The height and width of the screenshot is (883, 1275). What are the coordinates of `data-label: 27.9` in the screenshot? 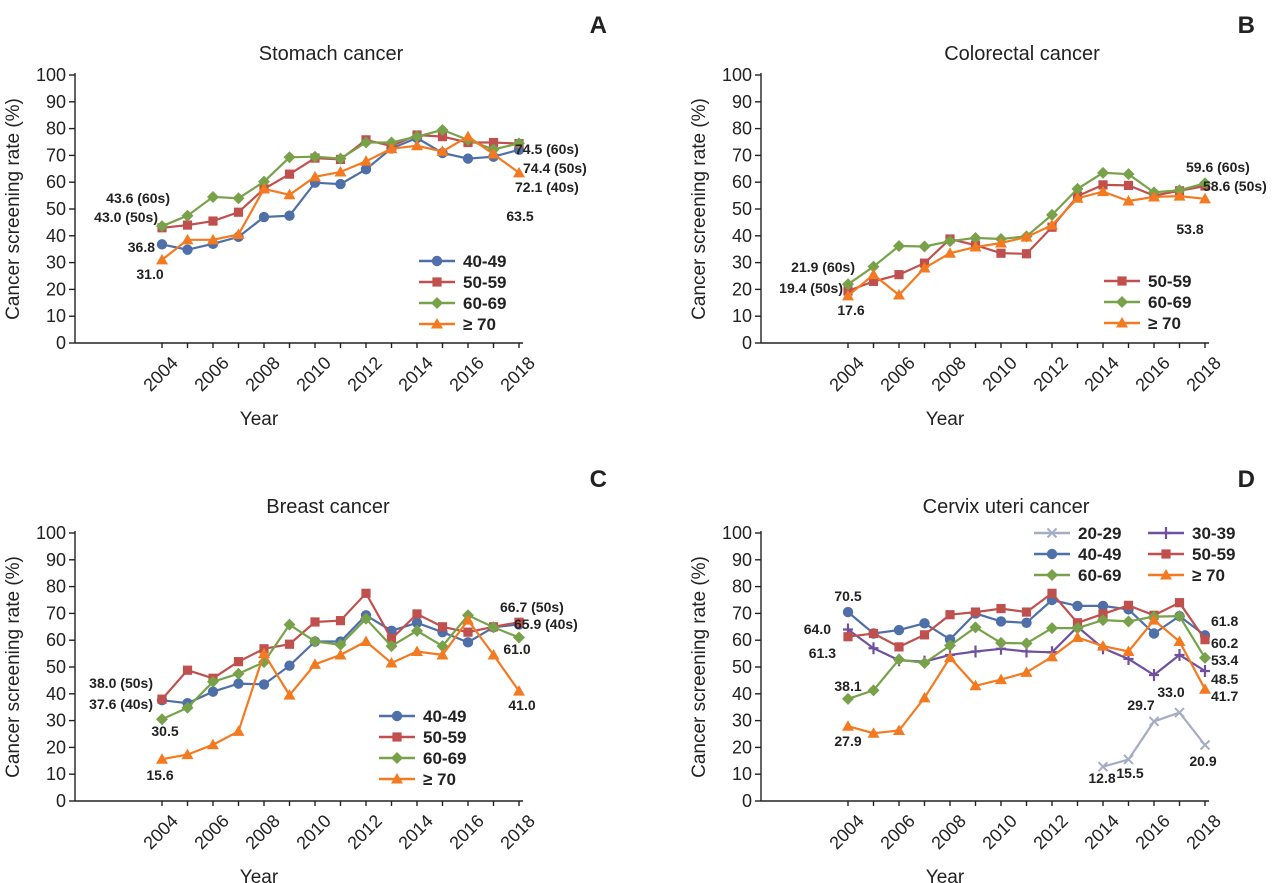 It's located at (847, 741).